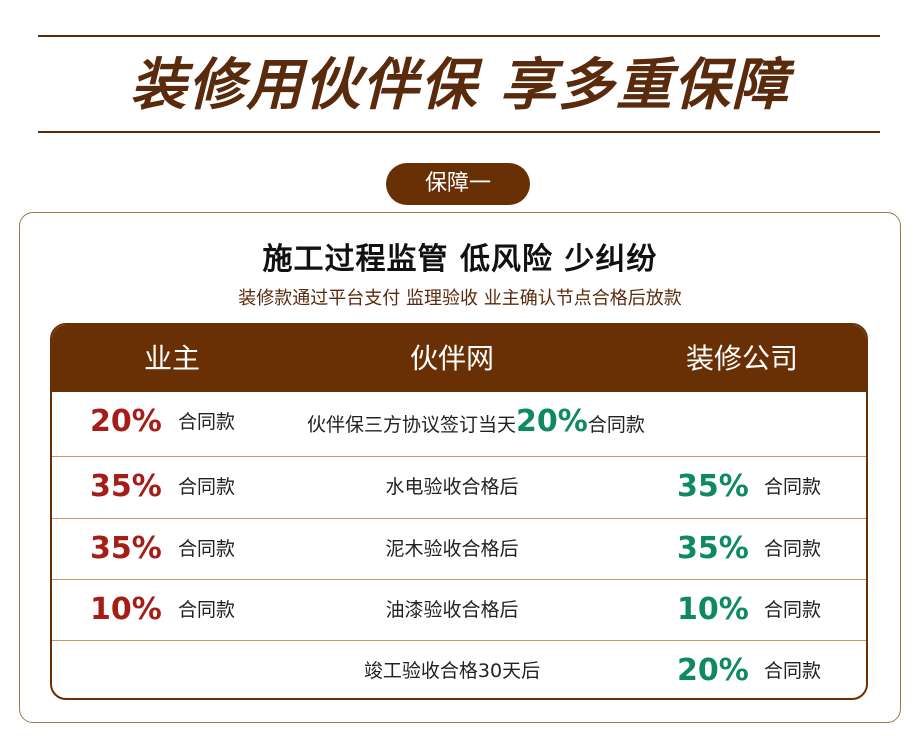 The height and width of the screenshot is (740, 920). What do you see at coordinates (459, 36) in the screenshot?
I see `headline-top-divider` at bounding box center [459, 36].